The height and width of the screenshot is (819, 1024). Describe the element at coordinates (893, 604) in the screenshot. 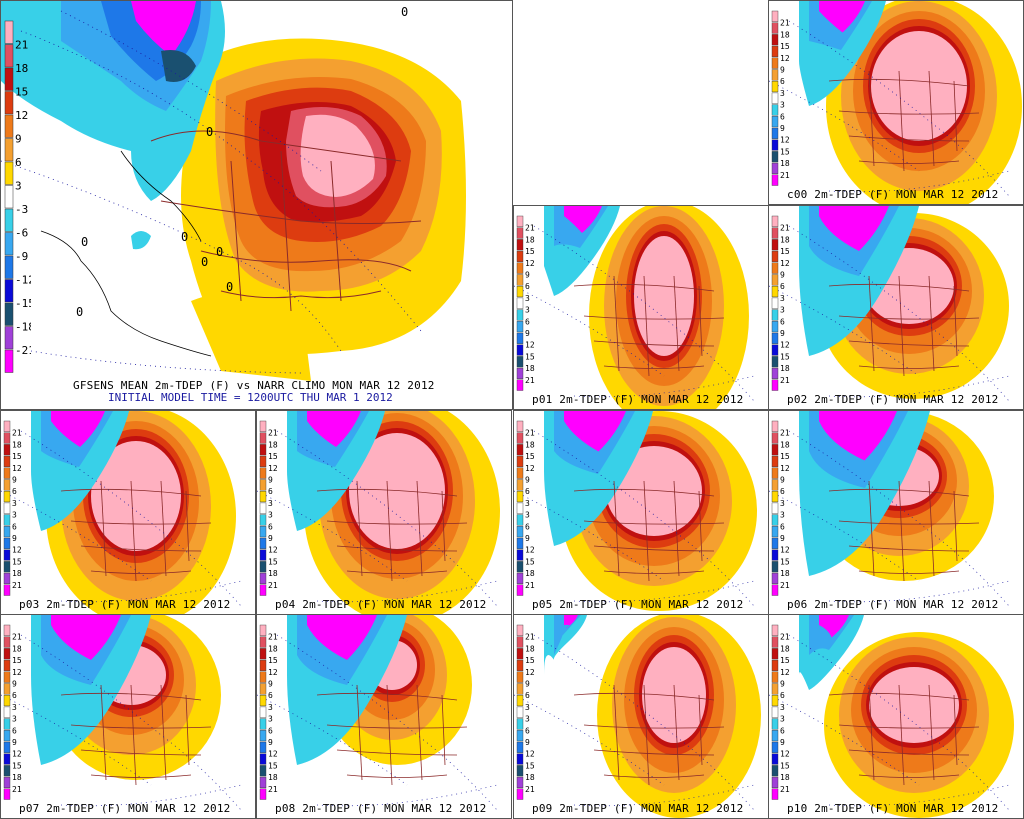

I see `panel-caption: p06 2m-TDEP (F) MON MAR 12 2012` at that location.